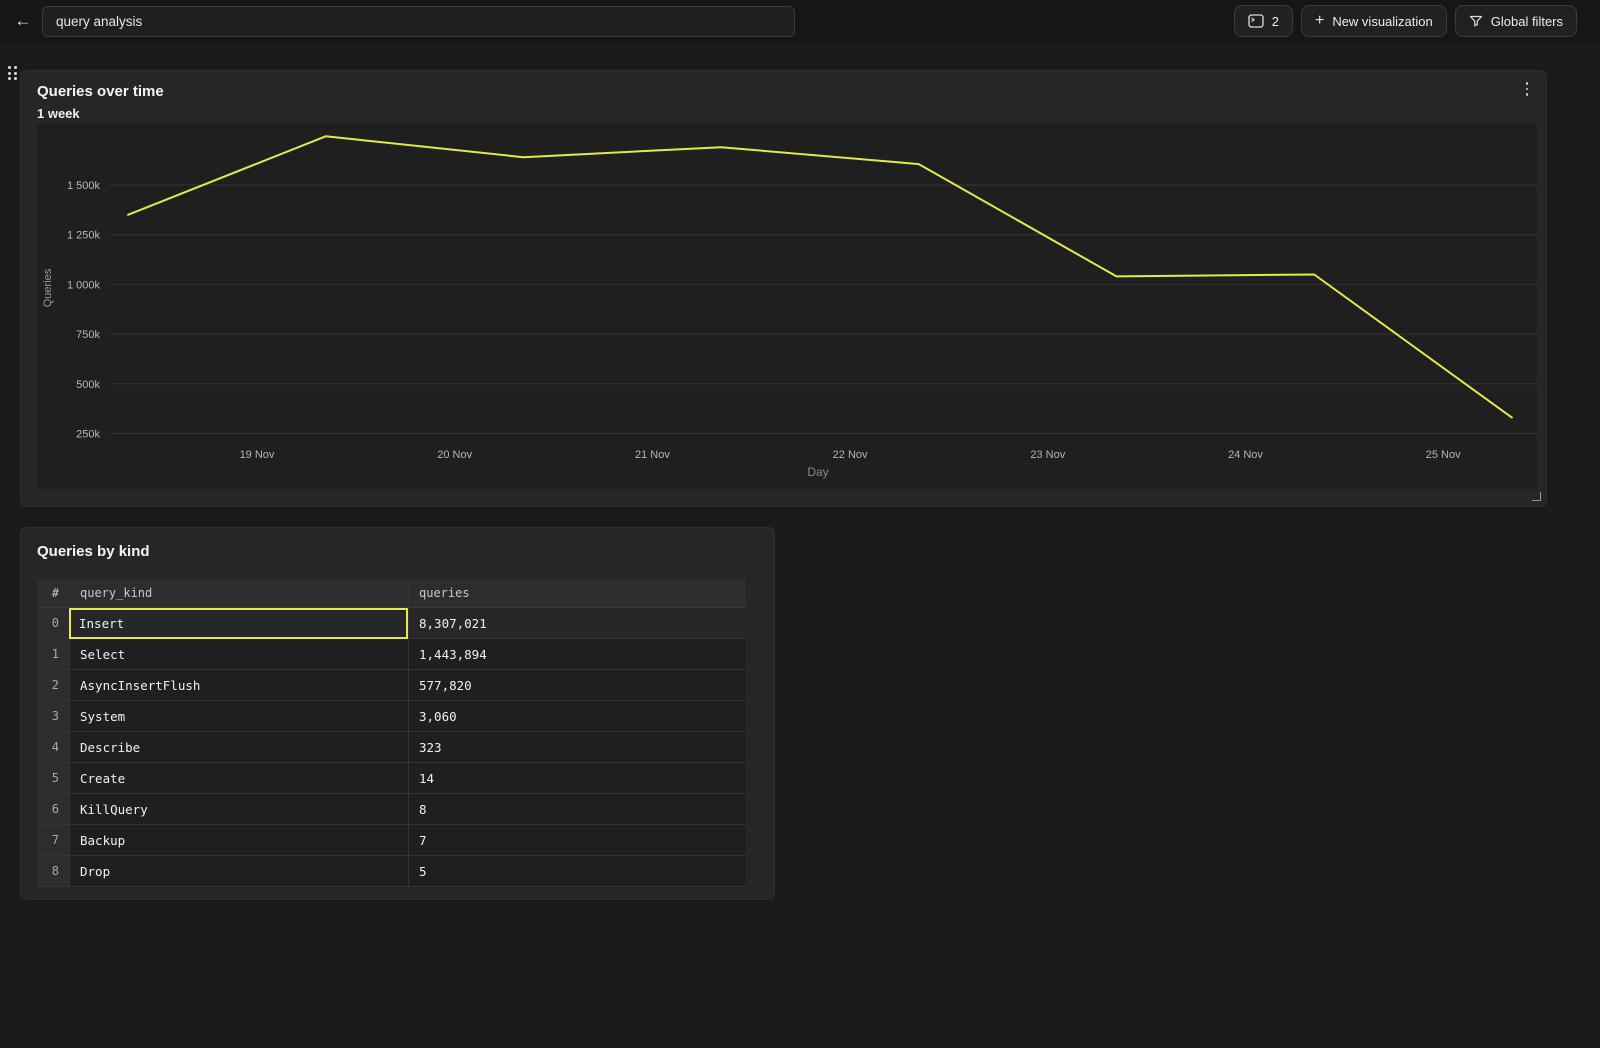  I want to click on table-row: 0 Insert 8,307,021, so click(391, 623).